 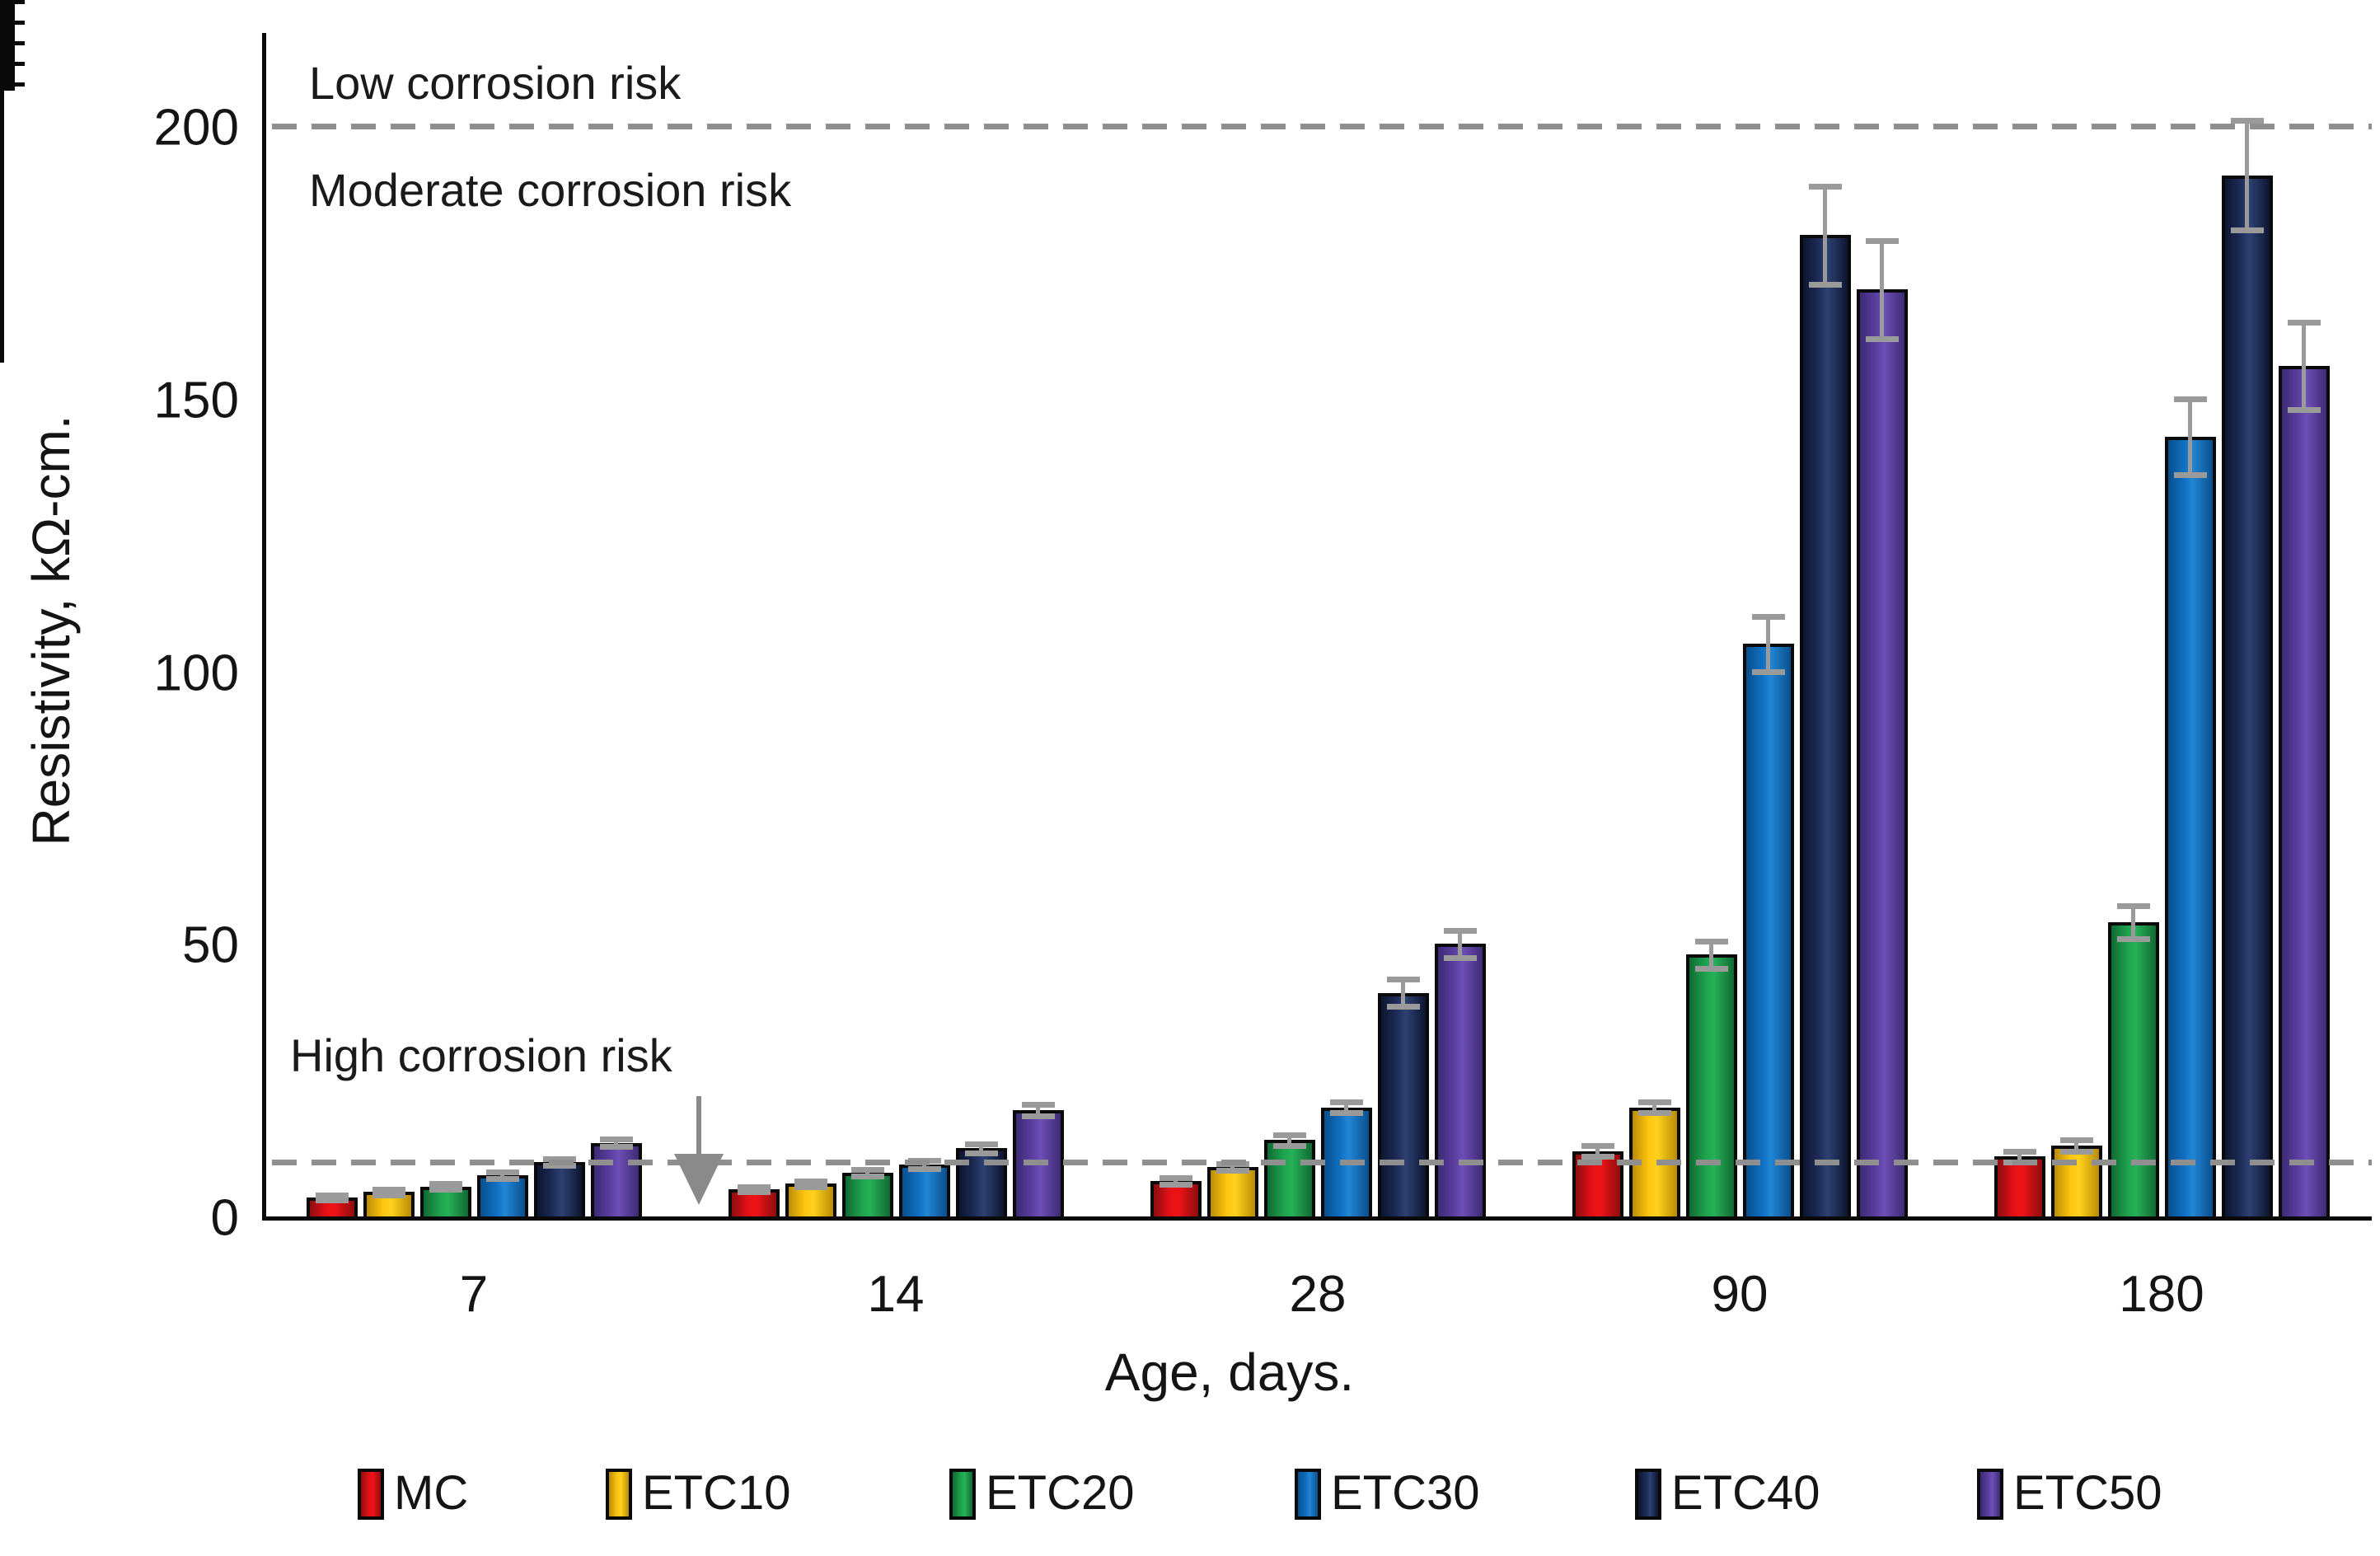 I want to click on y-tick-label: 100, so click(x=196, y=672).